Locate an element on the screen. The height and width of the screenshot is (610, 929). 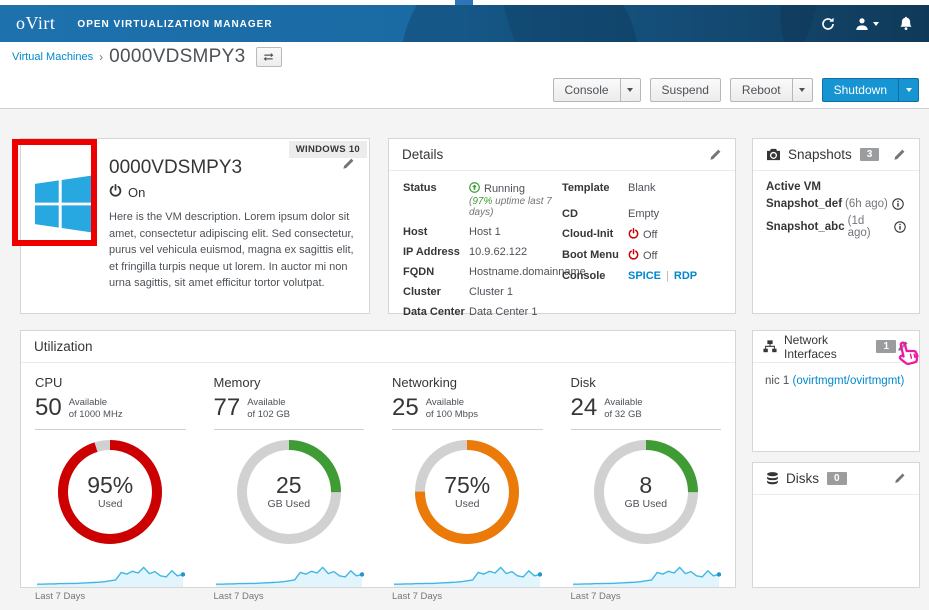
edit-disks-icon is located at coordinates (899, 478).